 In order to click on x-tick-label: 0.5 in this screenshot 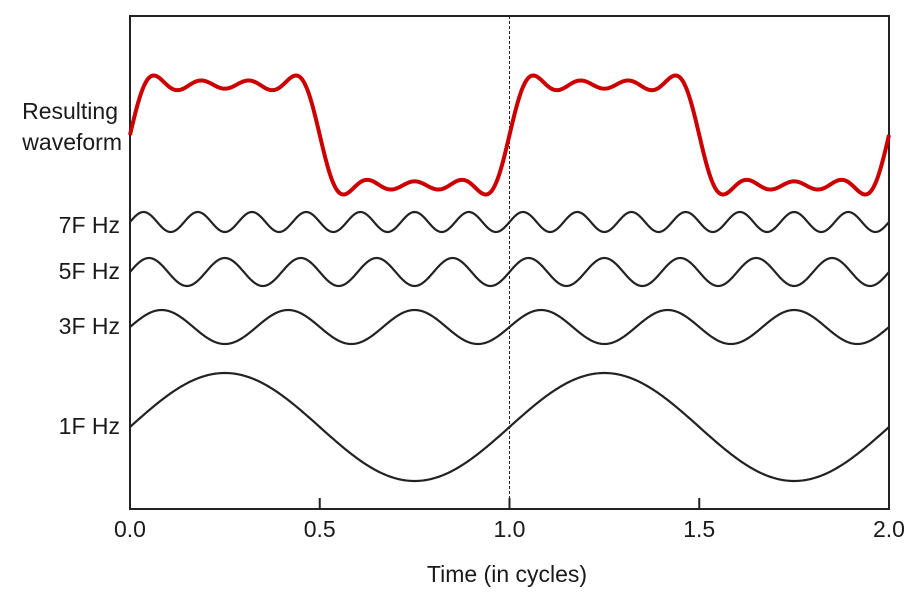, I will do `click(320, 529)`.